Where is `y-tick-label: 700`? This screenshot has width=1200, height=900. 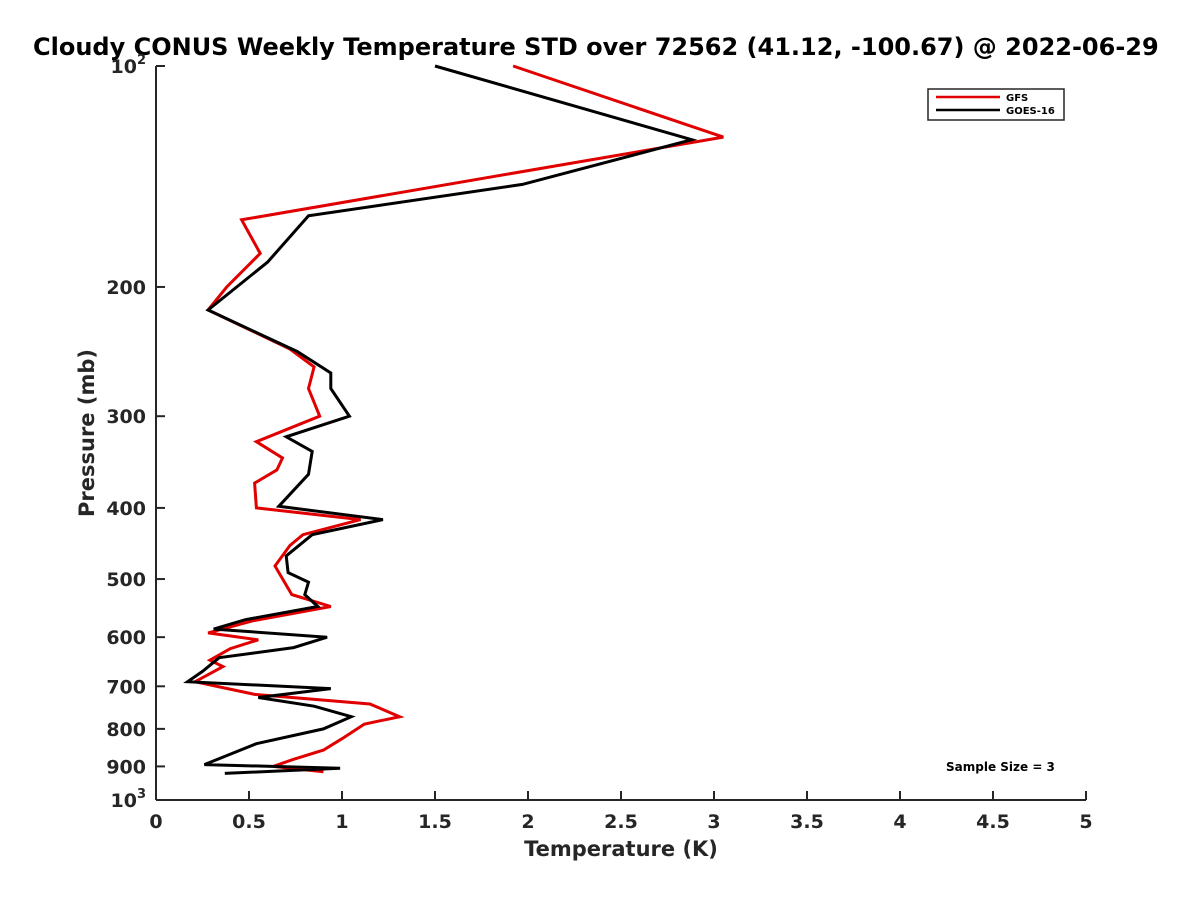 y-tick-label: 700 is located at coordinates (126, 687).